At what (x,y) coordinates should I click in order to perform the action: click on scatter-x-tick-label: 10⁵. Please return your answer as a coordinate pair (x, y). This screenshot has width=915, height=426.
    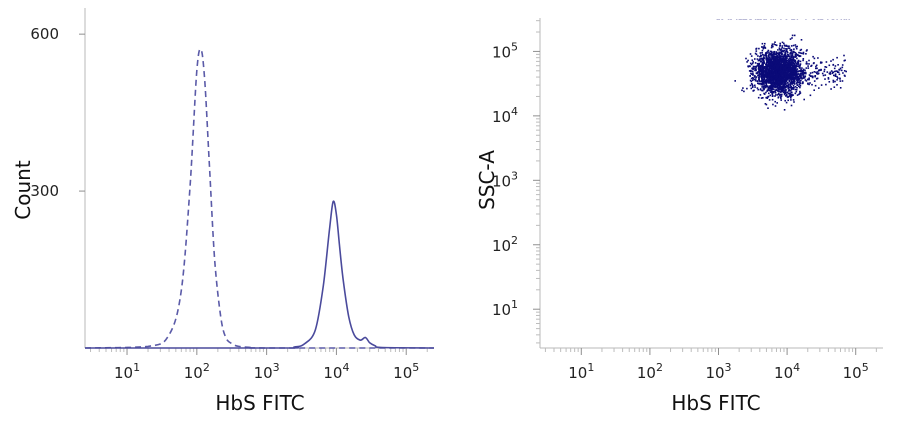
    Looking at the image, I should click on (856, 371).